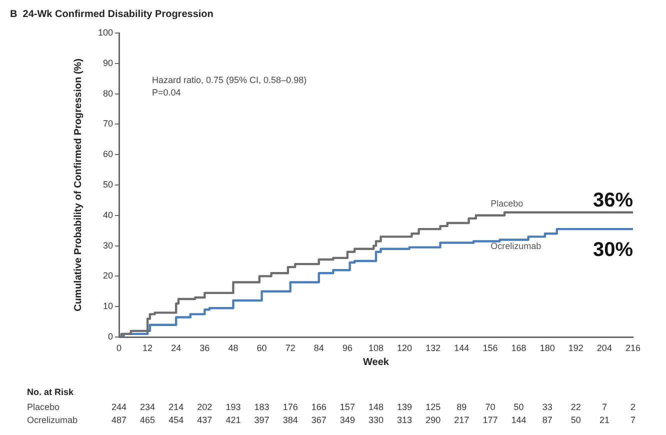 The height and width of the screenshot is (435, 666). Describe the element at coordinates (373, 407) in the screenshot. I see `text: 244 234 214 202 193 183 176 166 157 148 139 125 89 70 50 33 22 7 2` at that location.